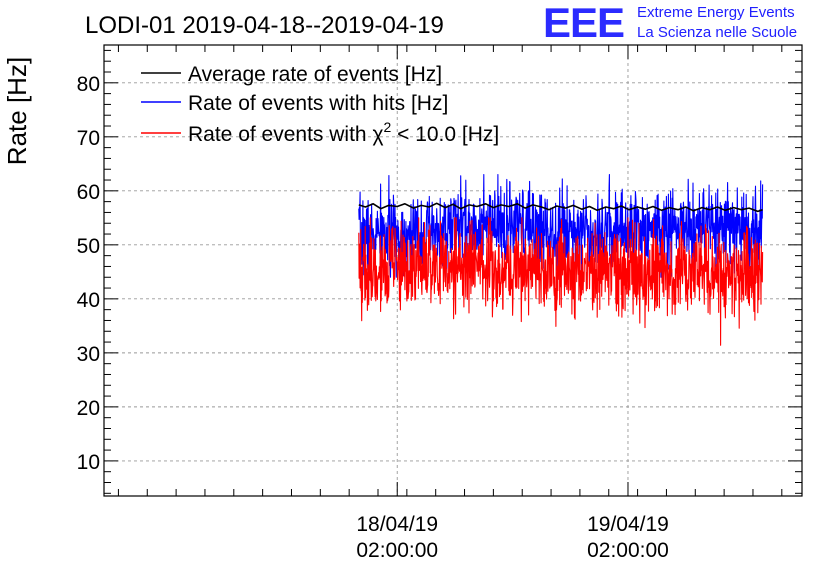  Describe the element at coordinates (17, 111) in the screenshot. I see `y-axis-label: Rate [Hz]` at that location.